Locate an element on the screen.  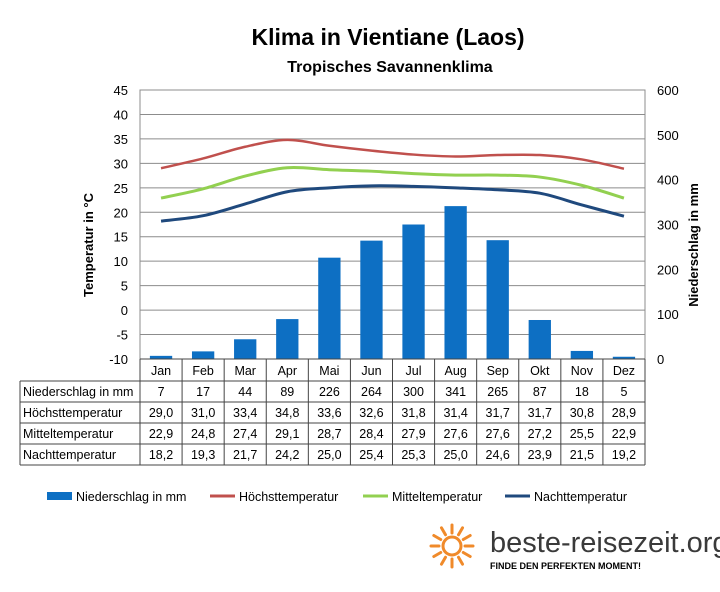
table-cell: 25,3 is located at coordinates (413, 455).